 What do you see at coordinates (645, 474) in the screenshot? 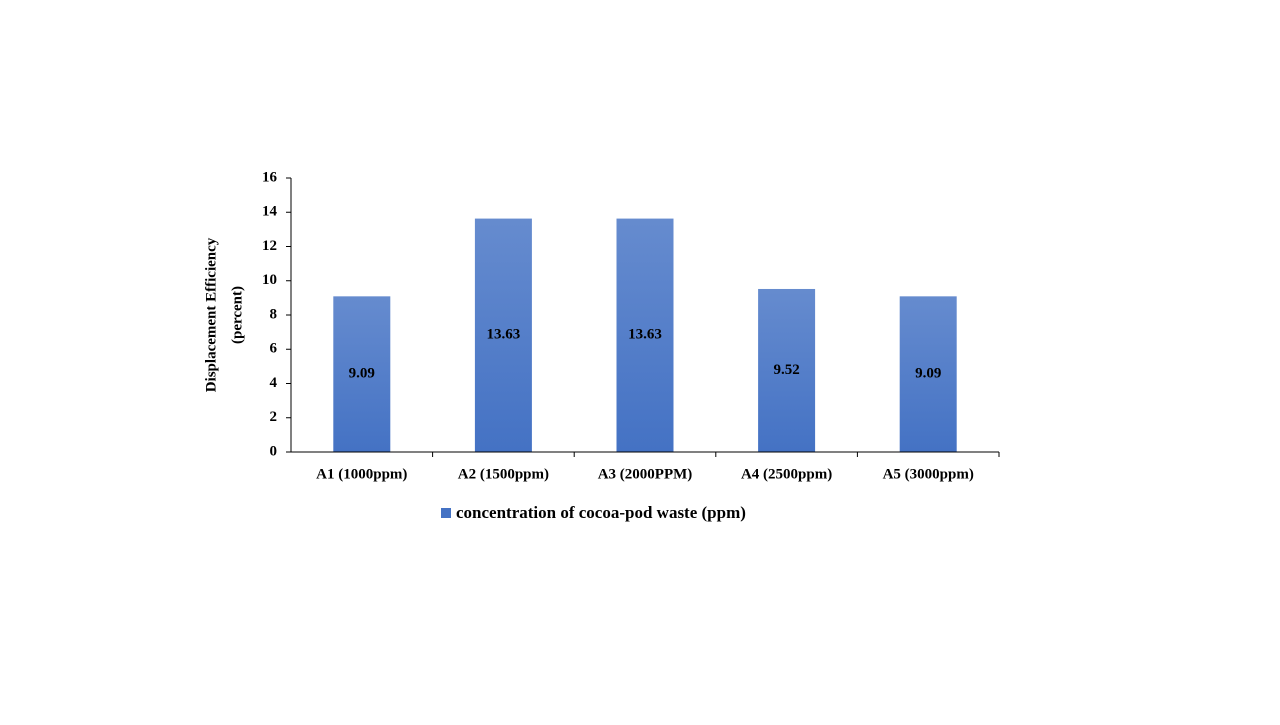
I see `x-tick-label: A3 (2000PPM)` at bounding box center [645, 474].